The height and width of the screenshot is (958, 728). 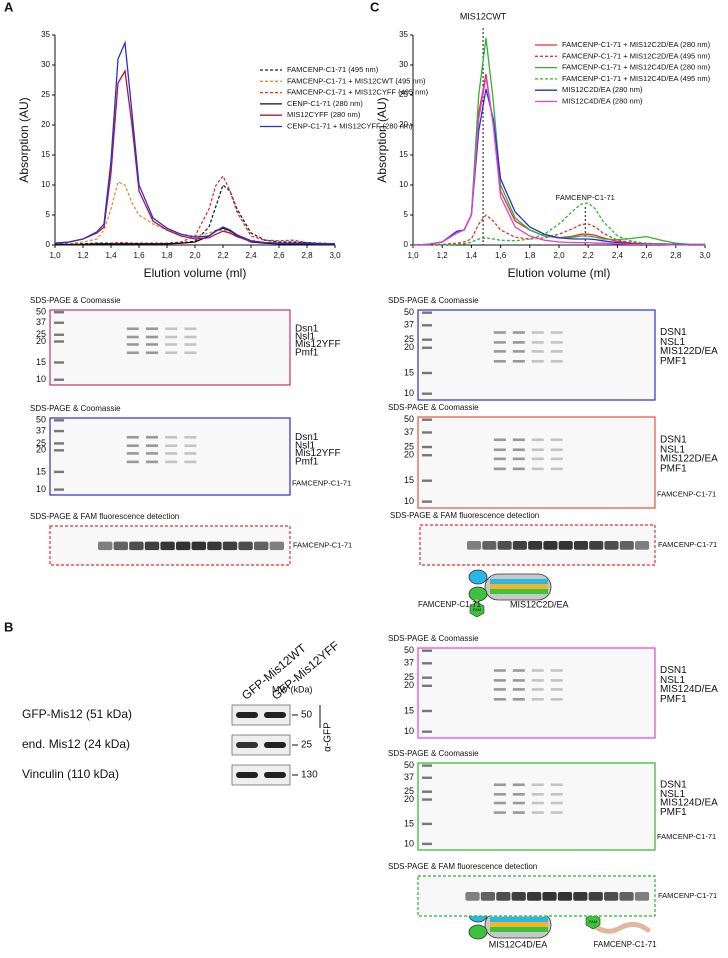 I want to click on band-label: DSN1, so click(x=673, y=670).